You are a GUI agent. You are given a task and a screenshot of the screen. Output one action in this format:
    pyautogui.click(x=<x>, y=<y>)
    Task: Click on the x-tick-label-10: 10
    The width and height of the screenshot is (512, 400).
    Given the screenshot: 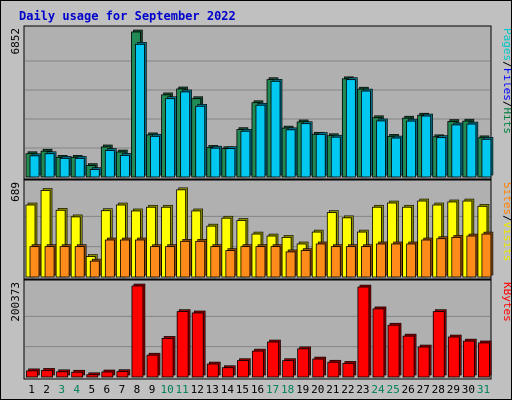 What is the action you would take?
    pyautogui.click(x=166, y=389)
    